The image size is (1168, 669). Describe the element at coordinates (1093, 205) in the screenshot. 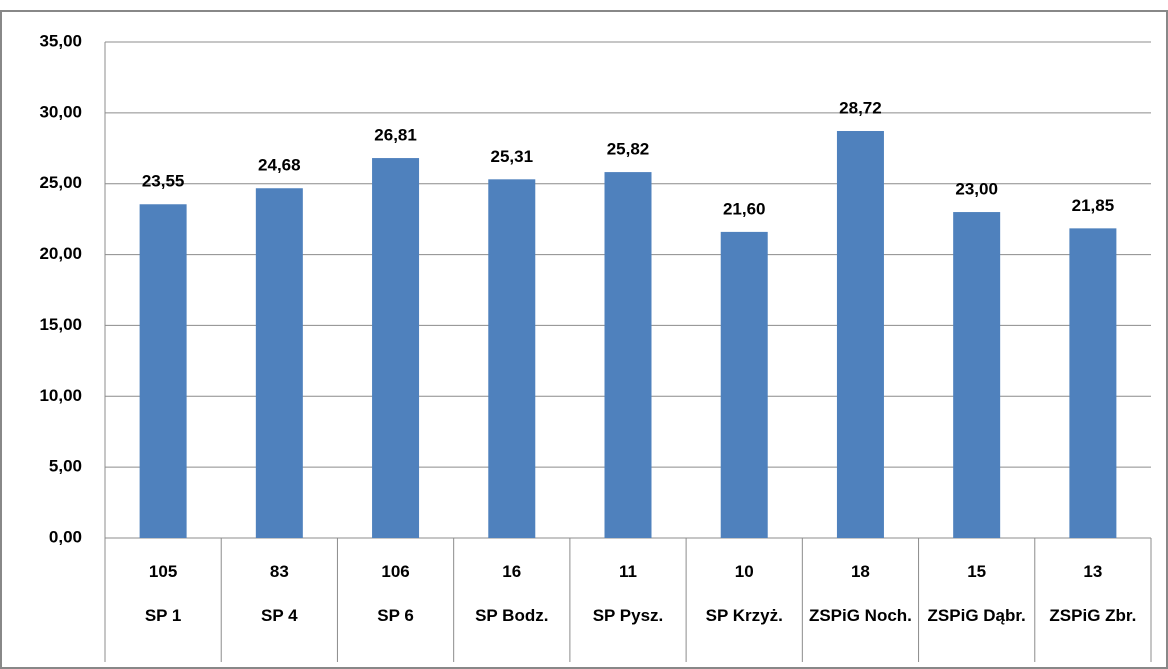

I see `data-label: 21,85` at that location.